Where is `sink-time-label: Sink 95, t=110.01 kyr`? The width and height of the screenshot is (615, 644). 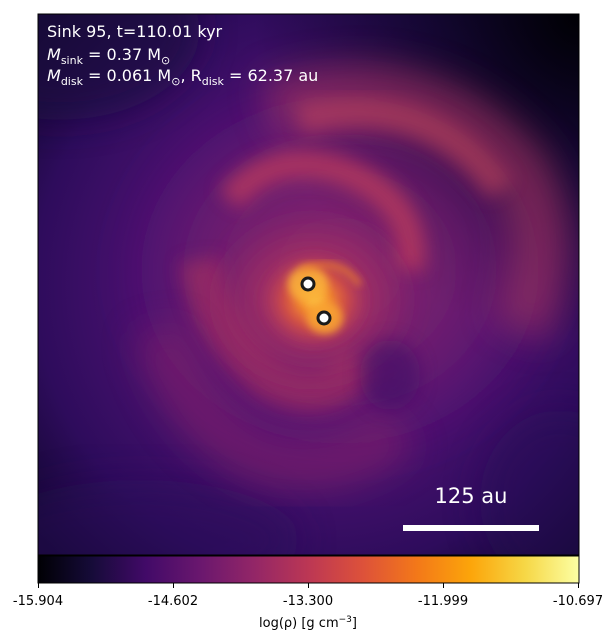 sink-time-label: Sink 95, t=110.01 kyr is located at coordinates (135, 31).